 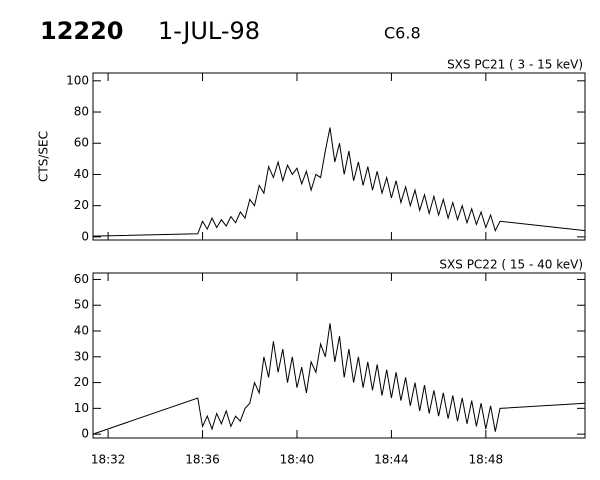 What do you see at coordinates (81, 356) in the screenshot?
I see `y-tick-label: 30` at bounding box center [81, 356].